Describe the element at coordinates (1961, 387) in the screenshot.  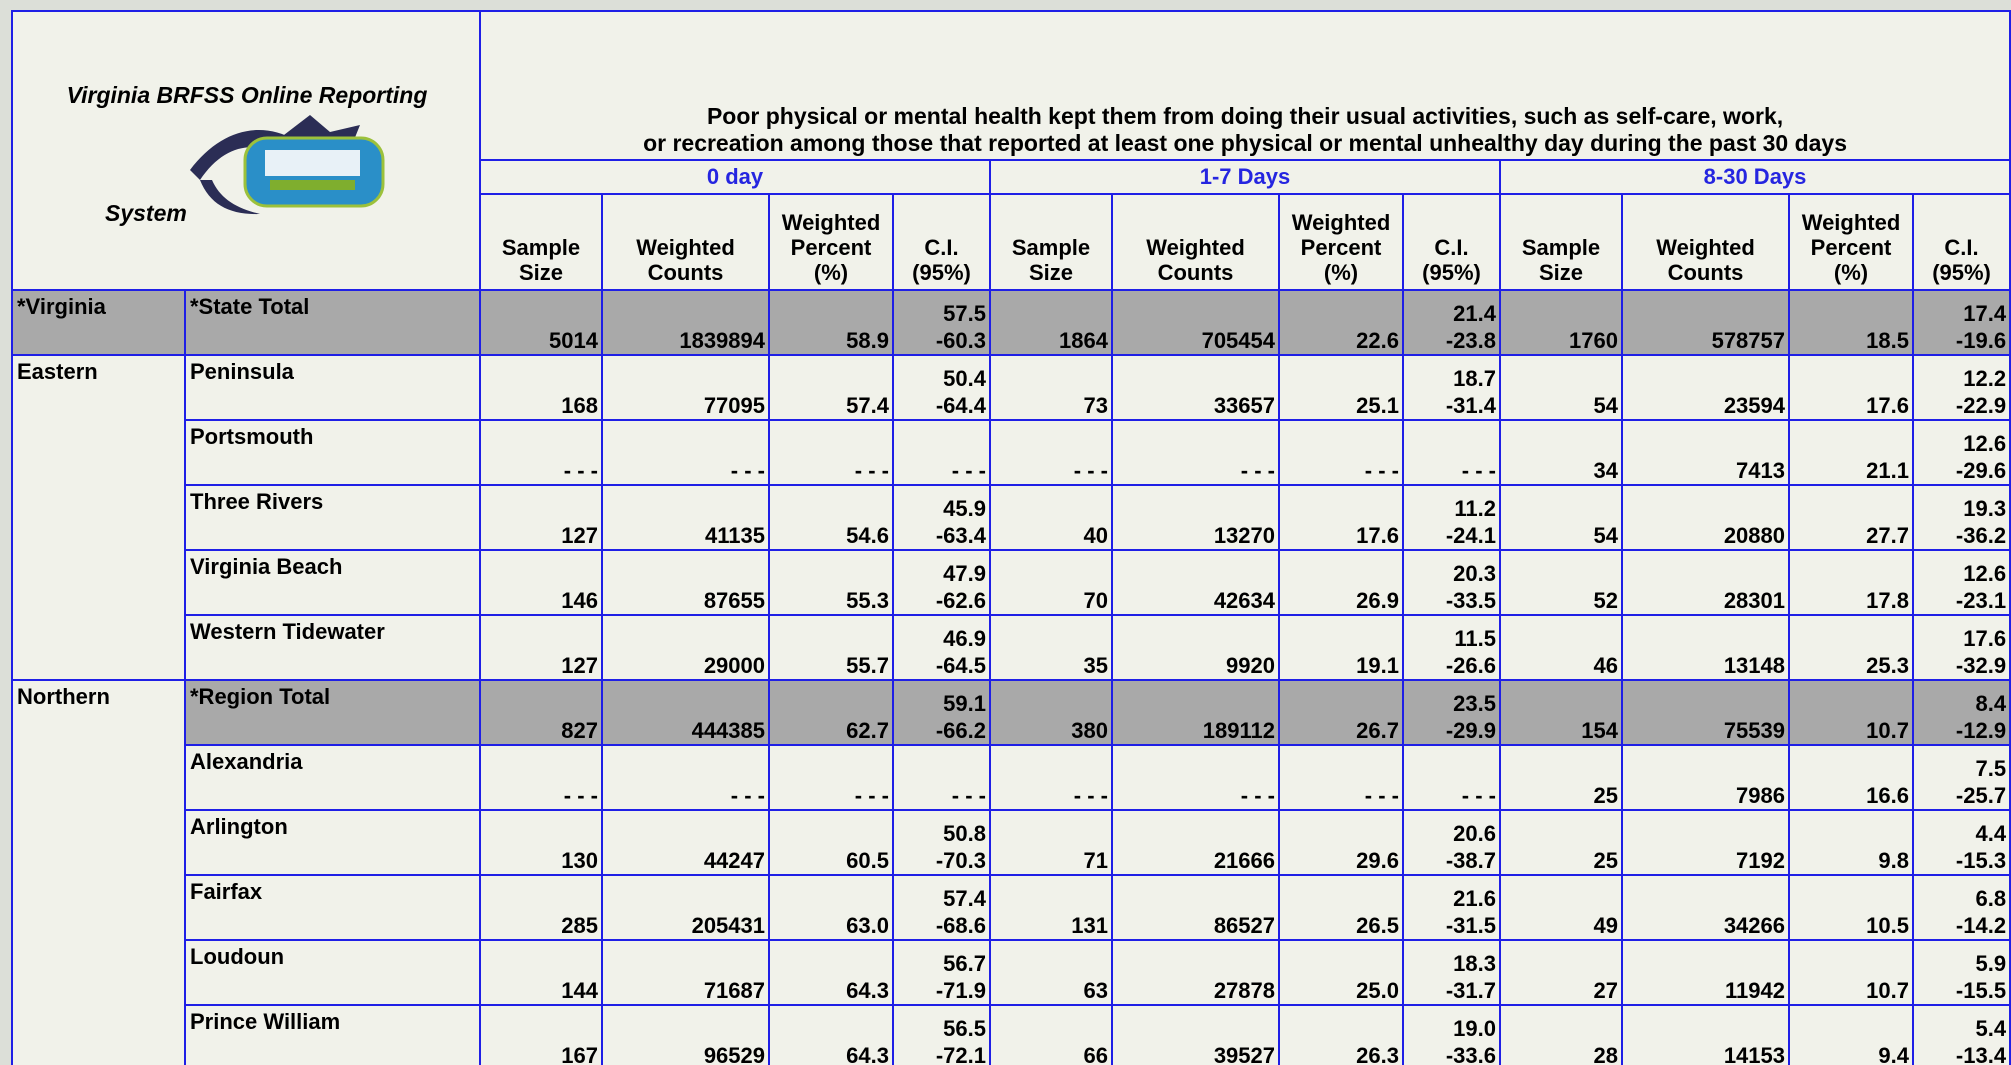
I see `ci-cell: 12.2 -22.9` at that location.